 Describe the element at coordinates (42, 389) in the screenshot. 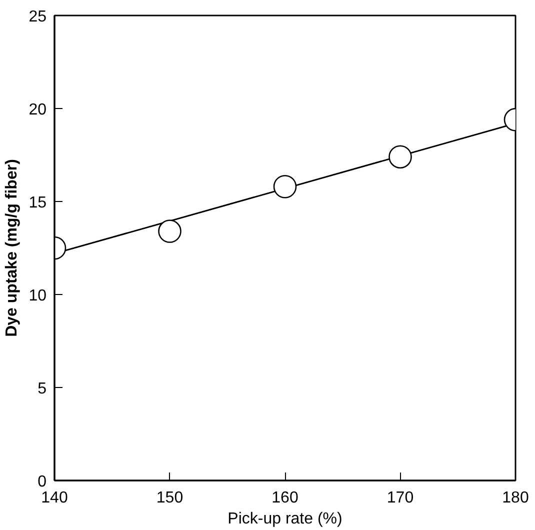

I see `y-tick-label: 5` at that location.